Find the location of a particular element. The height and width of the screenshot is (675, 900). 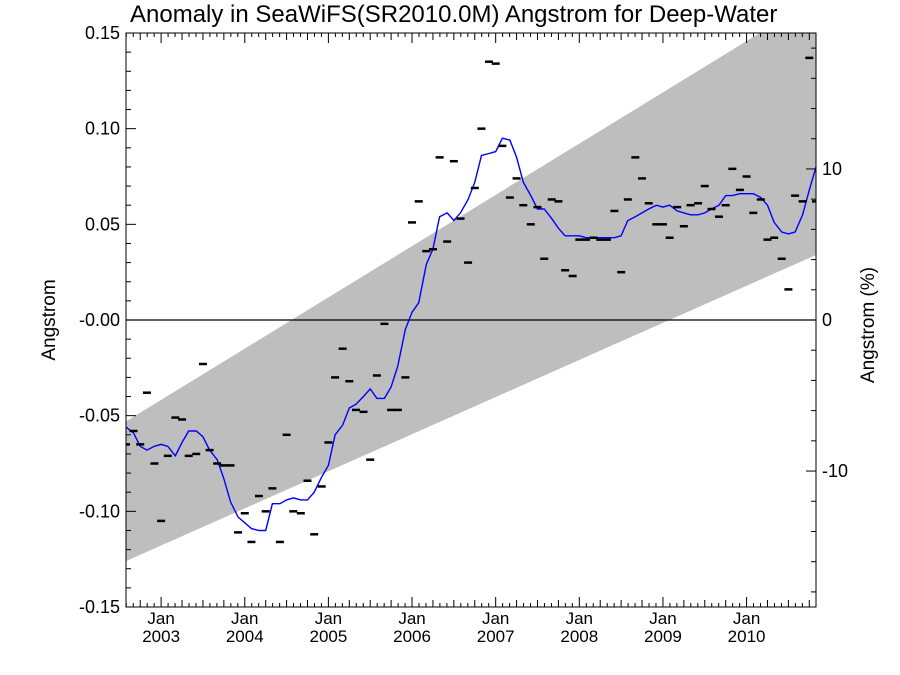

x-tick-year-label: 2004 is located at coordinates (245, 636).